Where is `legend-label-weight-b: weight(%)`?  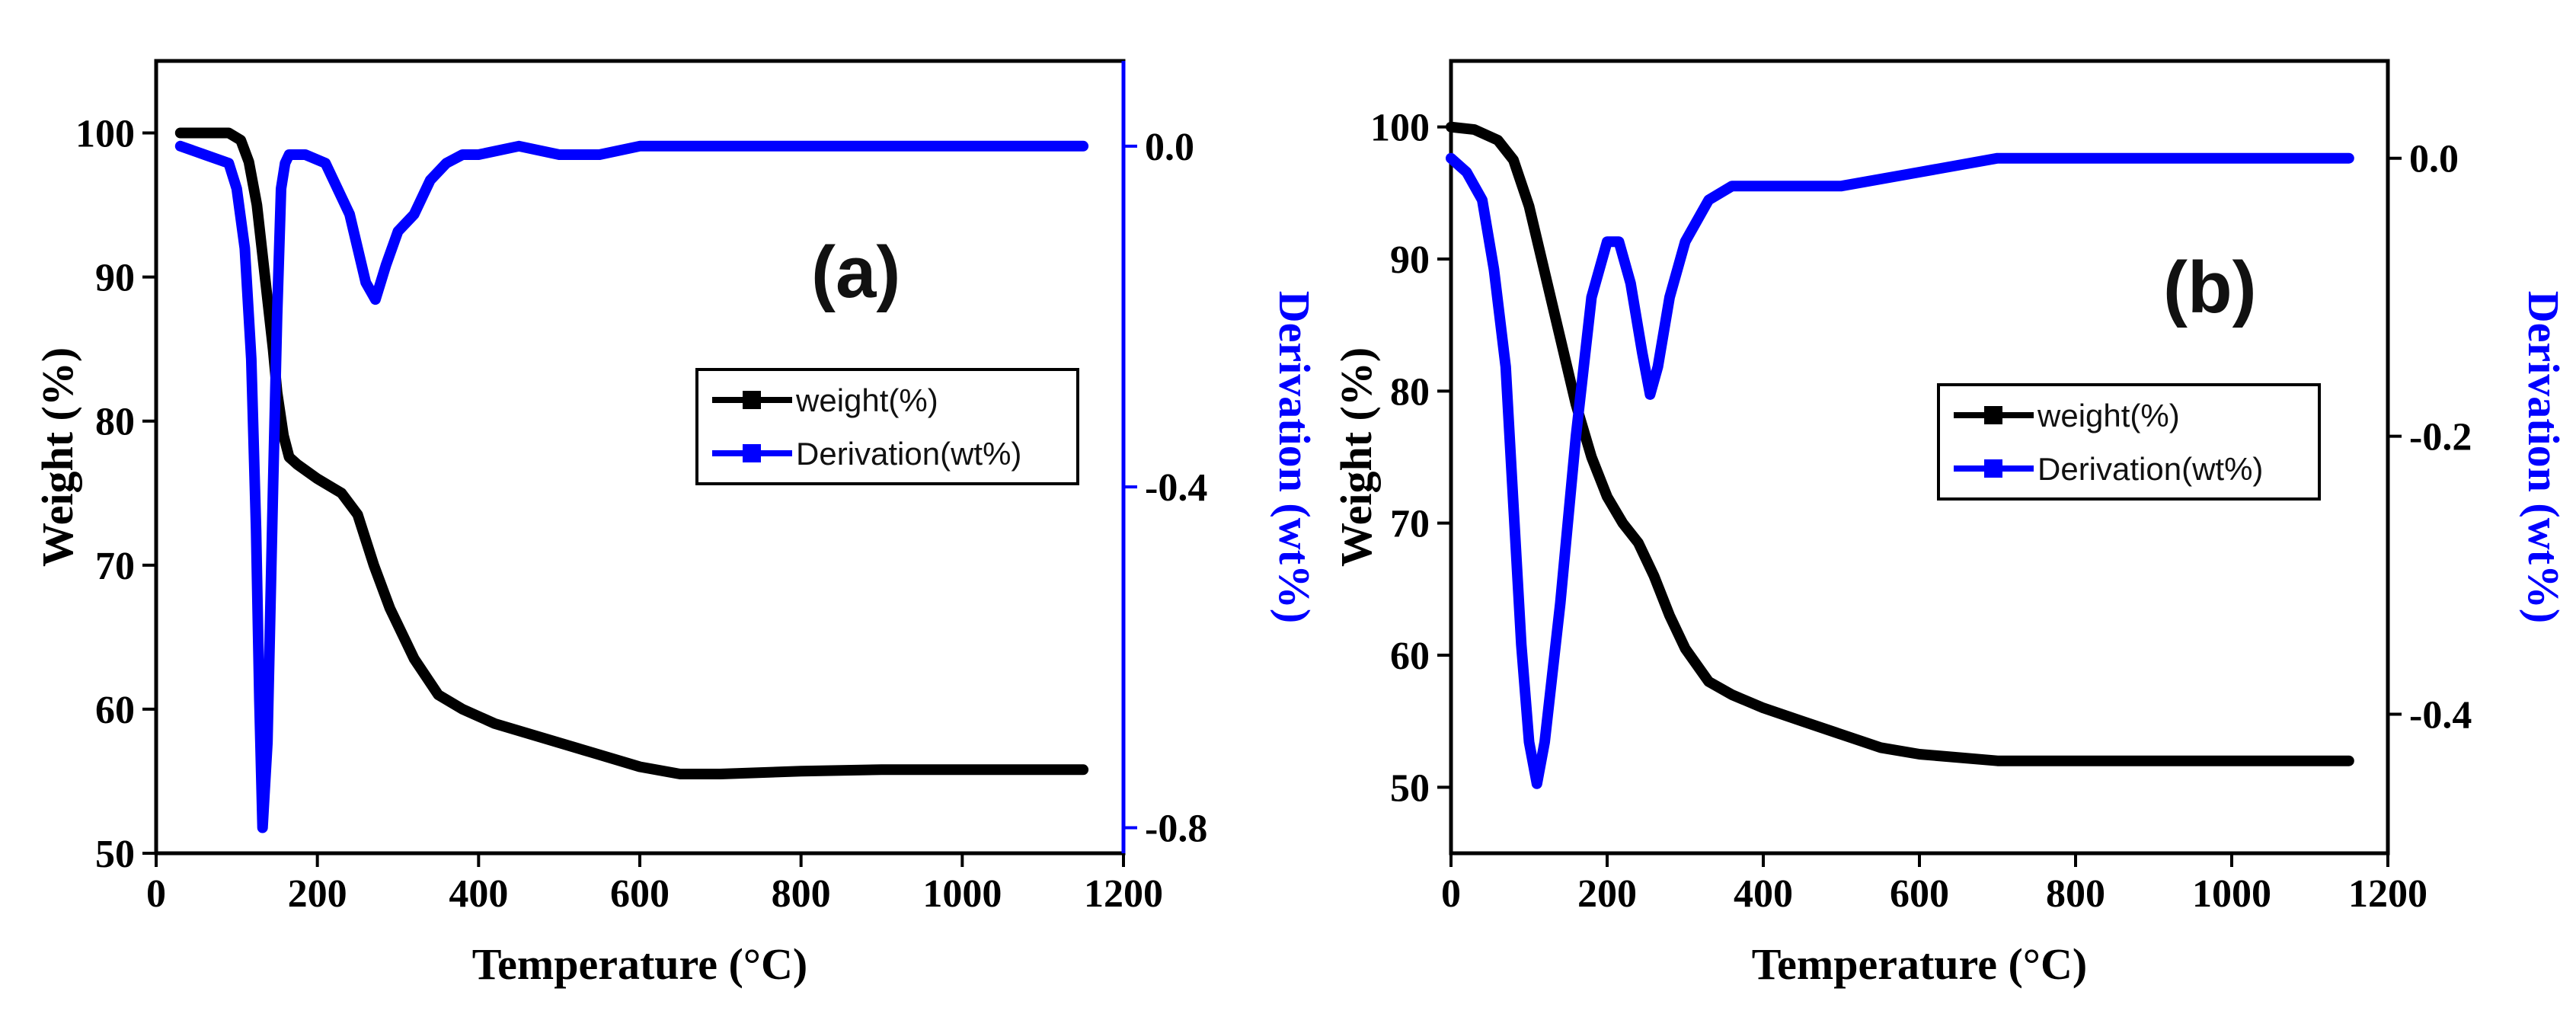 legend-label-weight-b: weight(%) is located at coordinates (2108, 415).